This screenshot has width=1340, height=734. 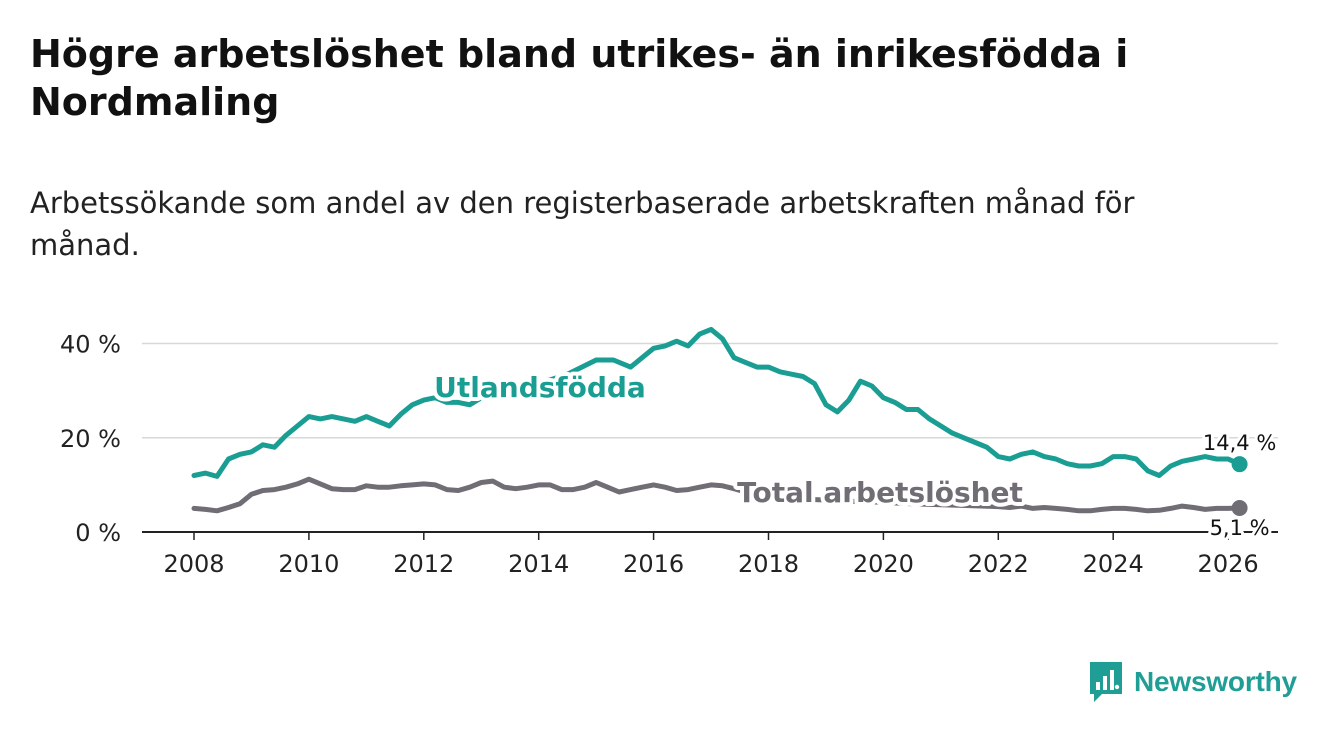 I want to click on series-label-total: Total arbetslöshet, so click(x=880, y=492).